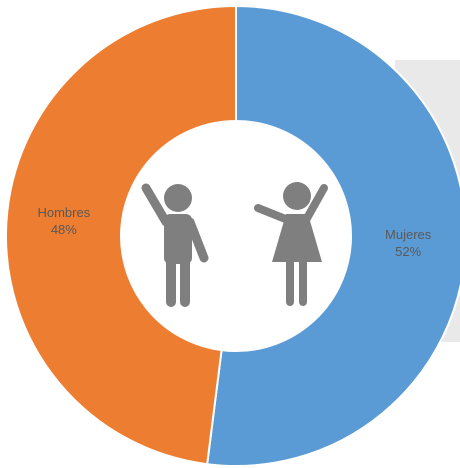 The height and width of the screenshot is (468, 460). Describe the element at coordinates (408, 243) in the screenshot. I see `slice-label: Mujeres 52%` at that location.